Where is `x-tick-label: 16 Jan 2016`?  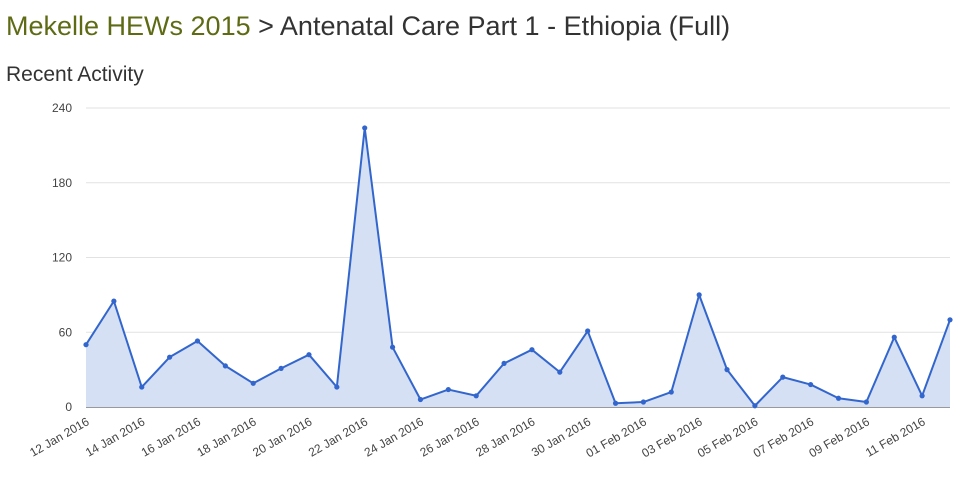 x-tick-label: 16 Jan 2016 is located at coordinates (171, 436).